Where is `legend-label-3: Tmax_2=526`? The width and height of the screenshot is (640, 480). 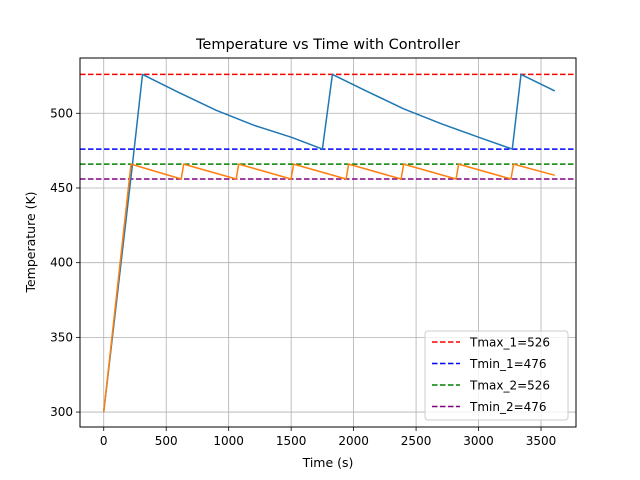 legend-label-3: Tmax_2=526 is located at coordinates (509, 386).